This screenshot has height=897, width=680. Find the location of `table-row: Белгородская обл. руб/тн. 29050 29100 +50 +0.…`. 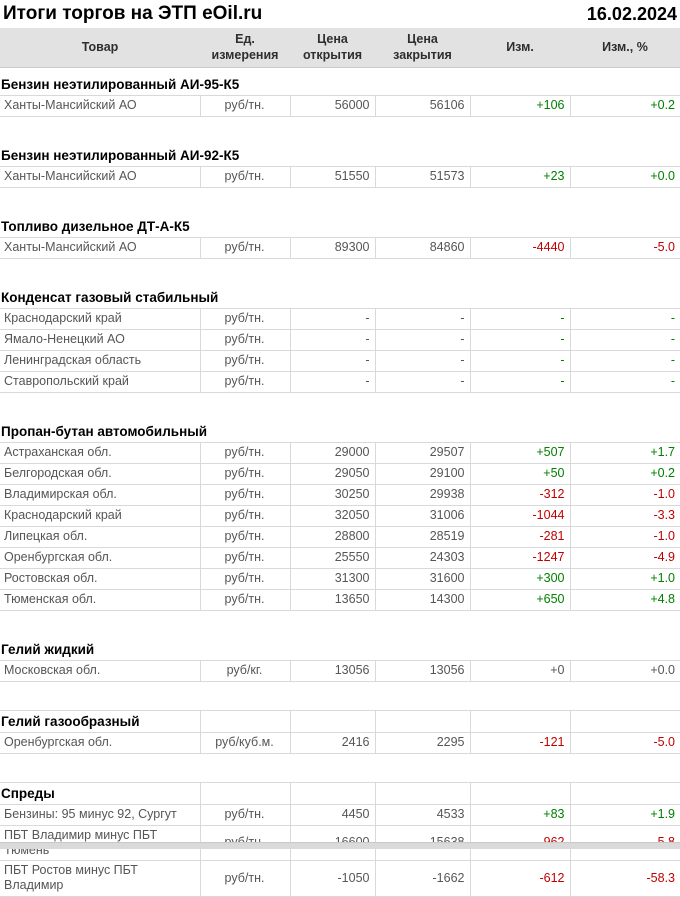

table-row: Белгородская обл. руб/тн. 29050 29100 +50 +0.… is located at coordinates (340, 473).